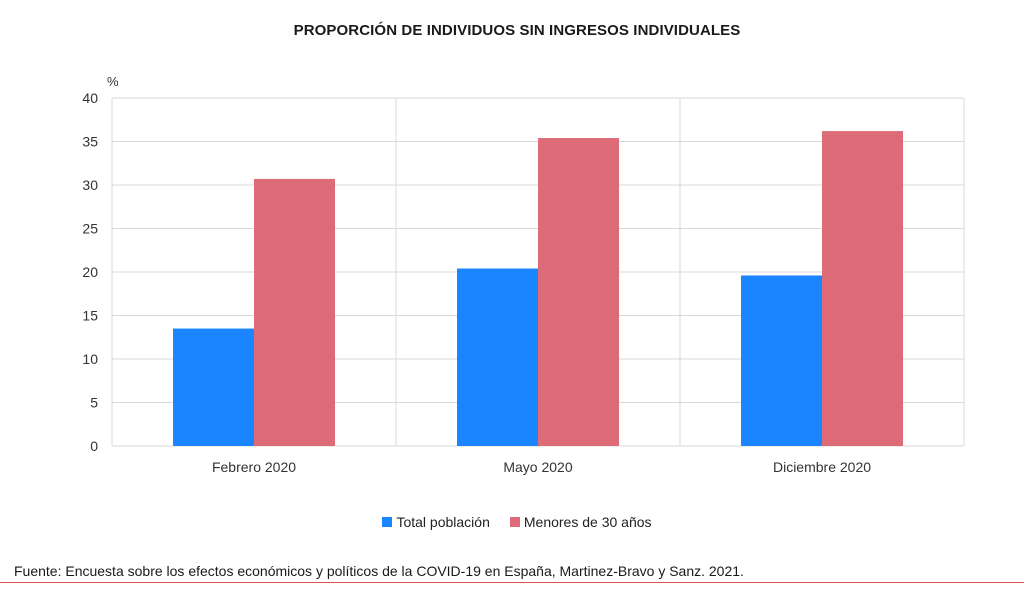 This screenshot has width=1024, height=597. I want to click on legend: Total población Menores de 30 años, so click(512, 522).